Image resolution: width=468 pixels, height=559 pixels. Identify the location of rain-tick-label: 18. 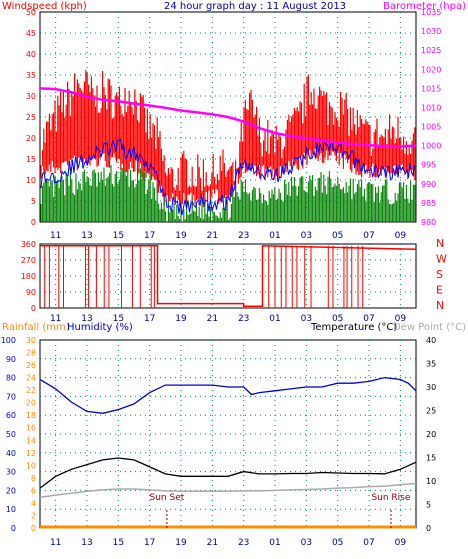
(31, 415).